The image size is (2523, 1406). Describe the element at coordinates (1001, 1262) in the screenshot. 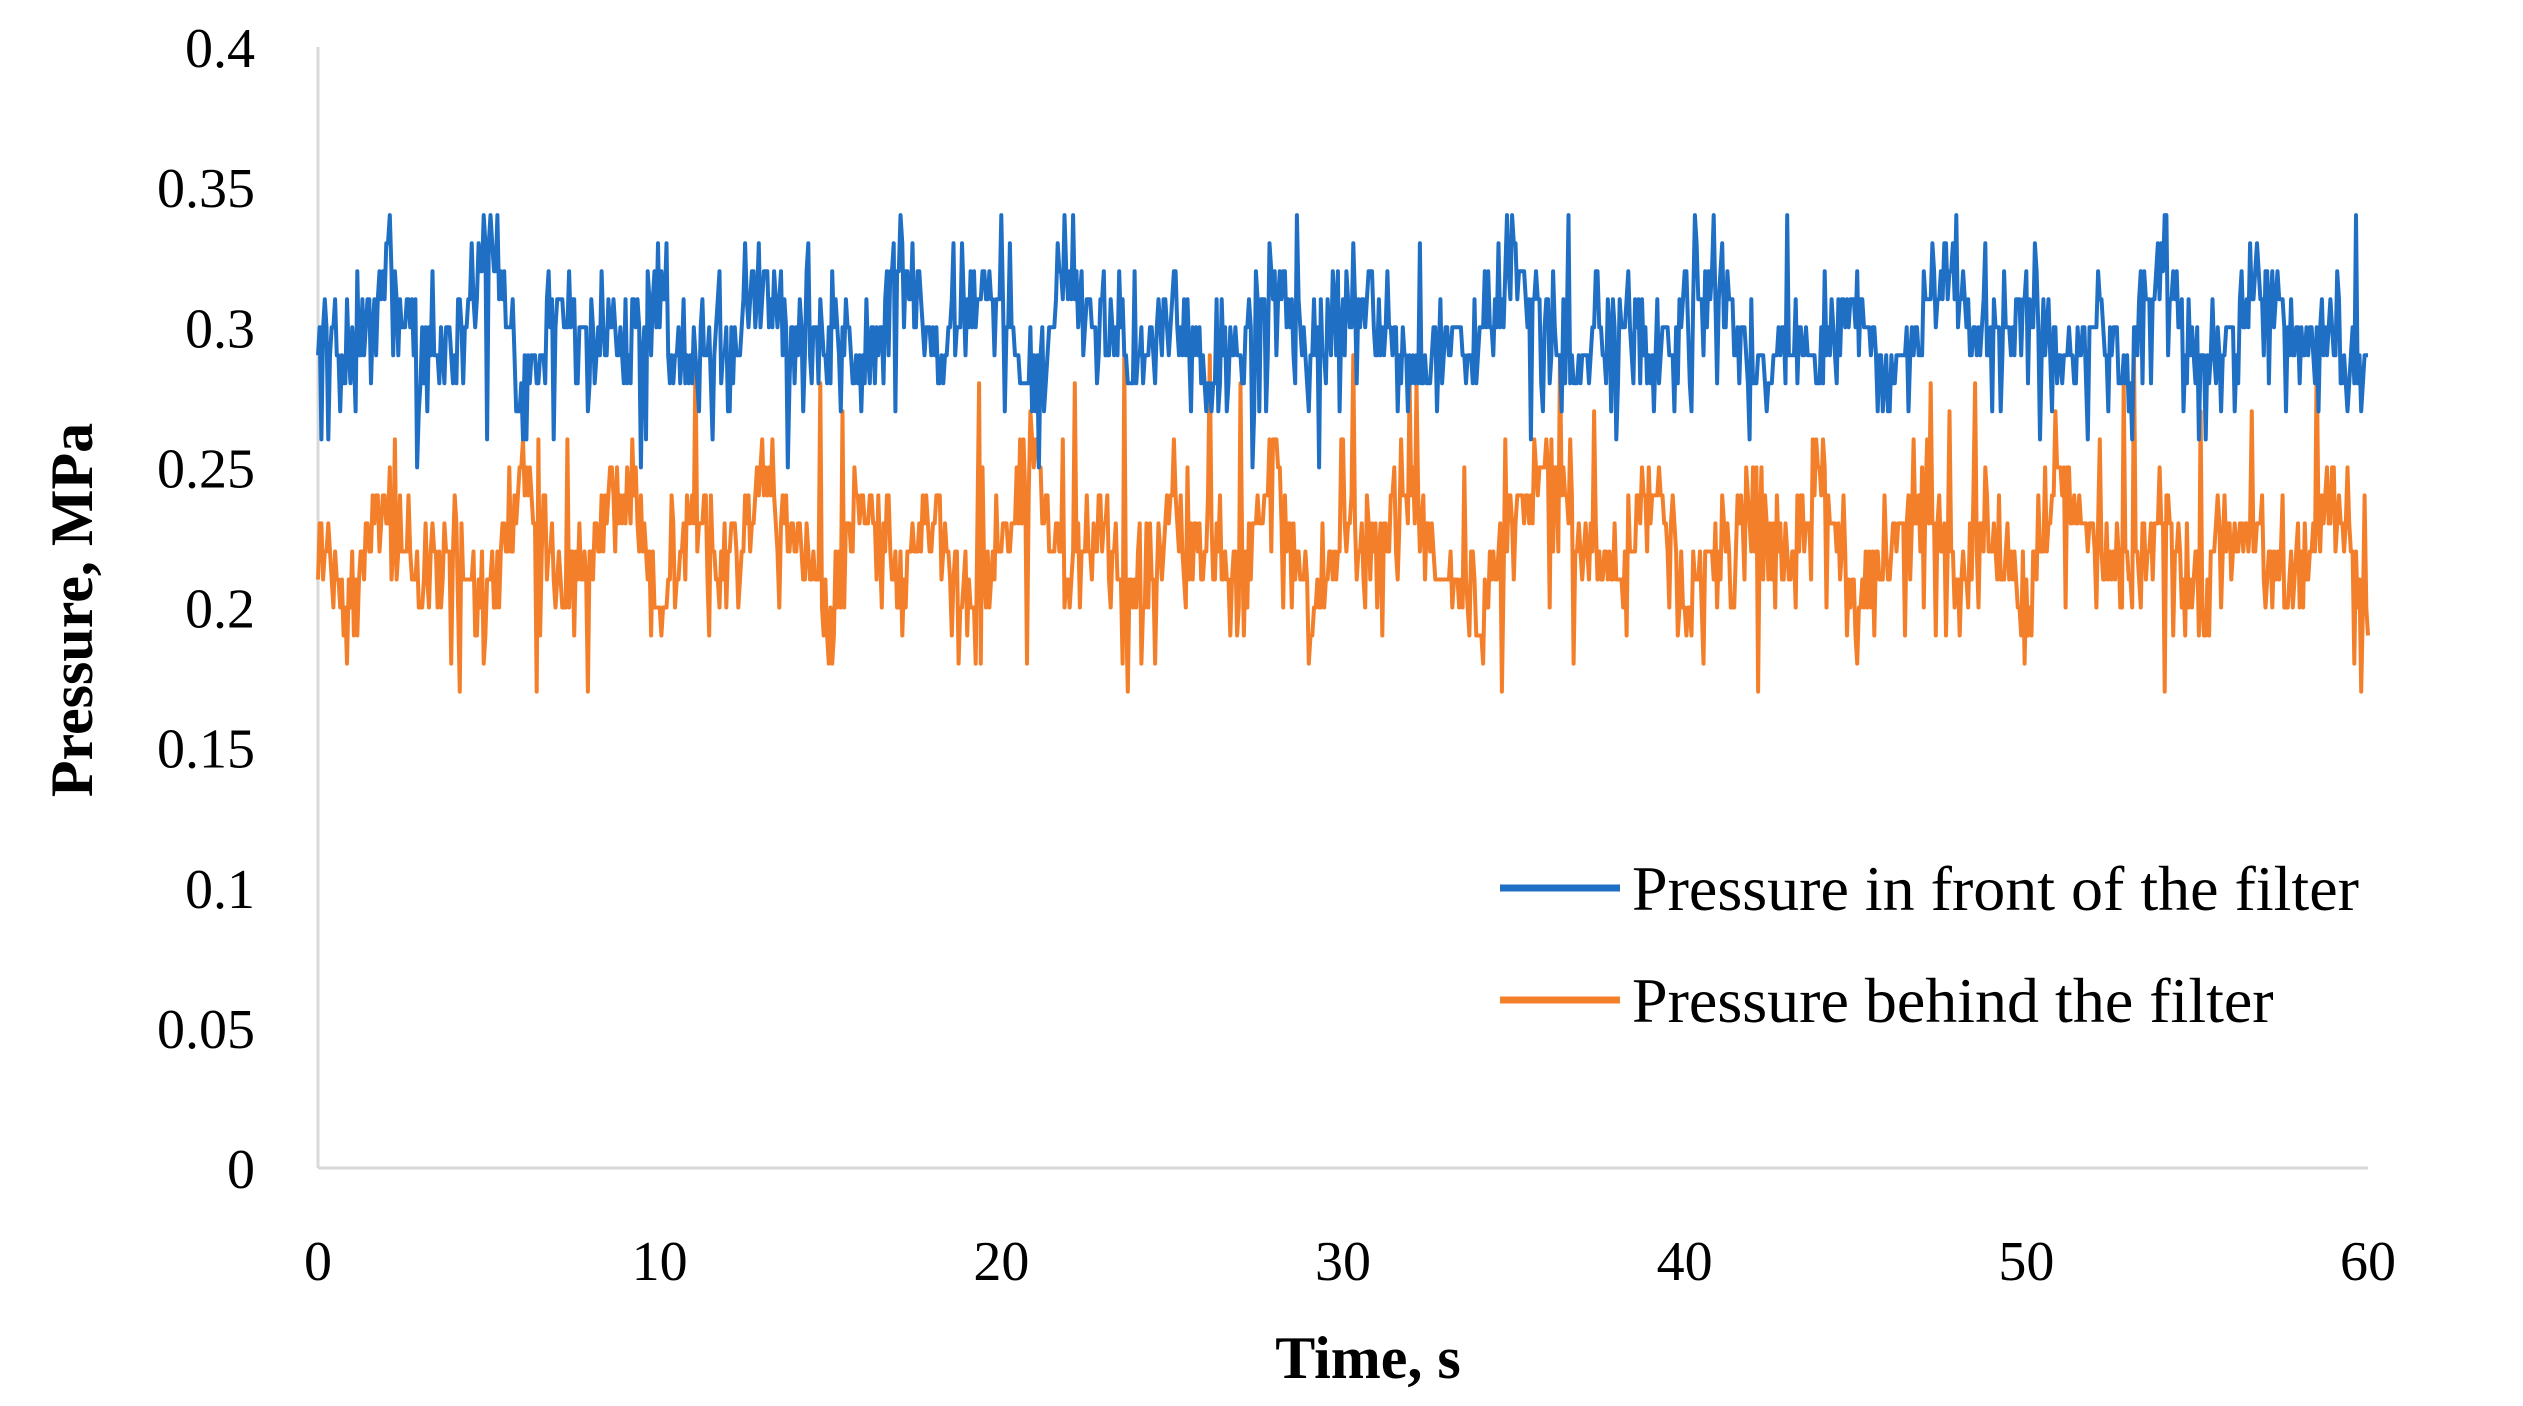

I see `x-tick-label: 20` at that location.